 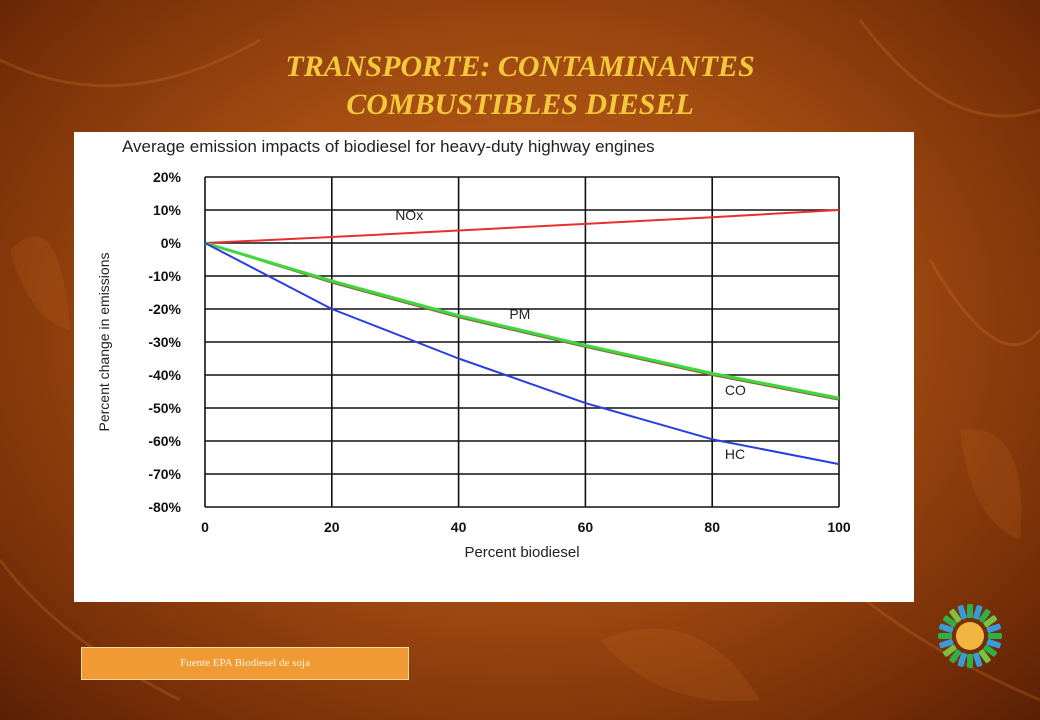 What do you see at coordinates (164, 408) in the screenshot?
I see `y-tick-label: -50%` at bounding box center [164, 408].